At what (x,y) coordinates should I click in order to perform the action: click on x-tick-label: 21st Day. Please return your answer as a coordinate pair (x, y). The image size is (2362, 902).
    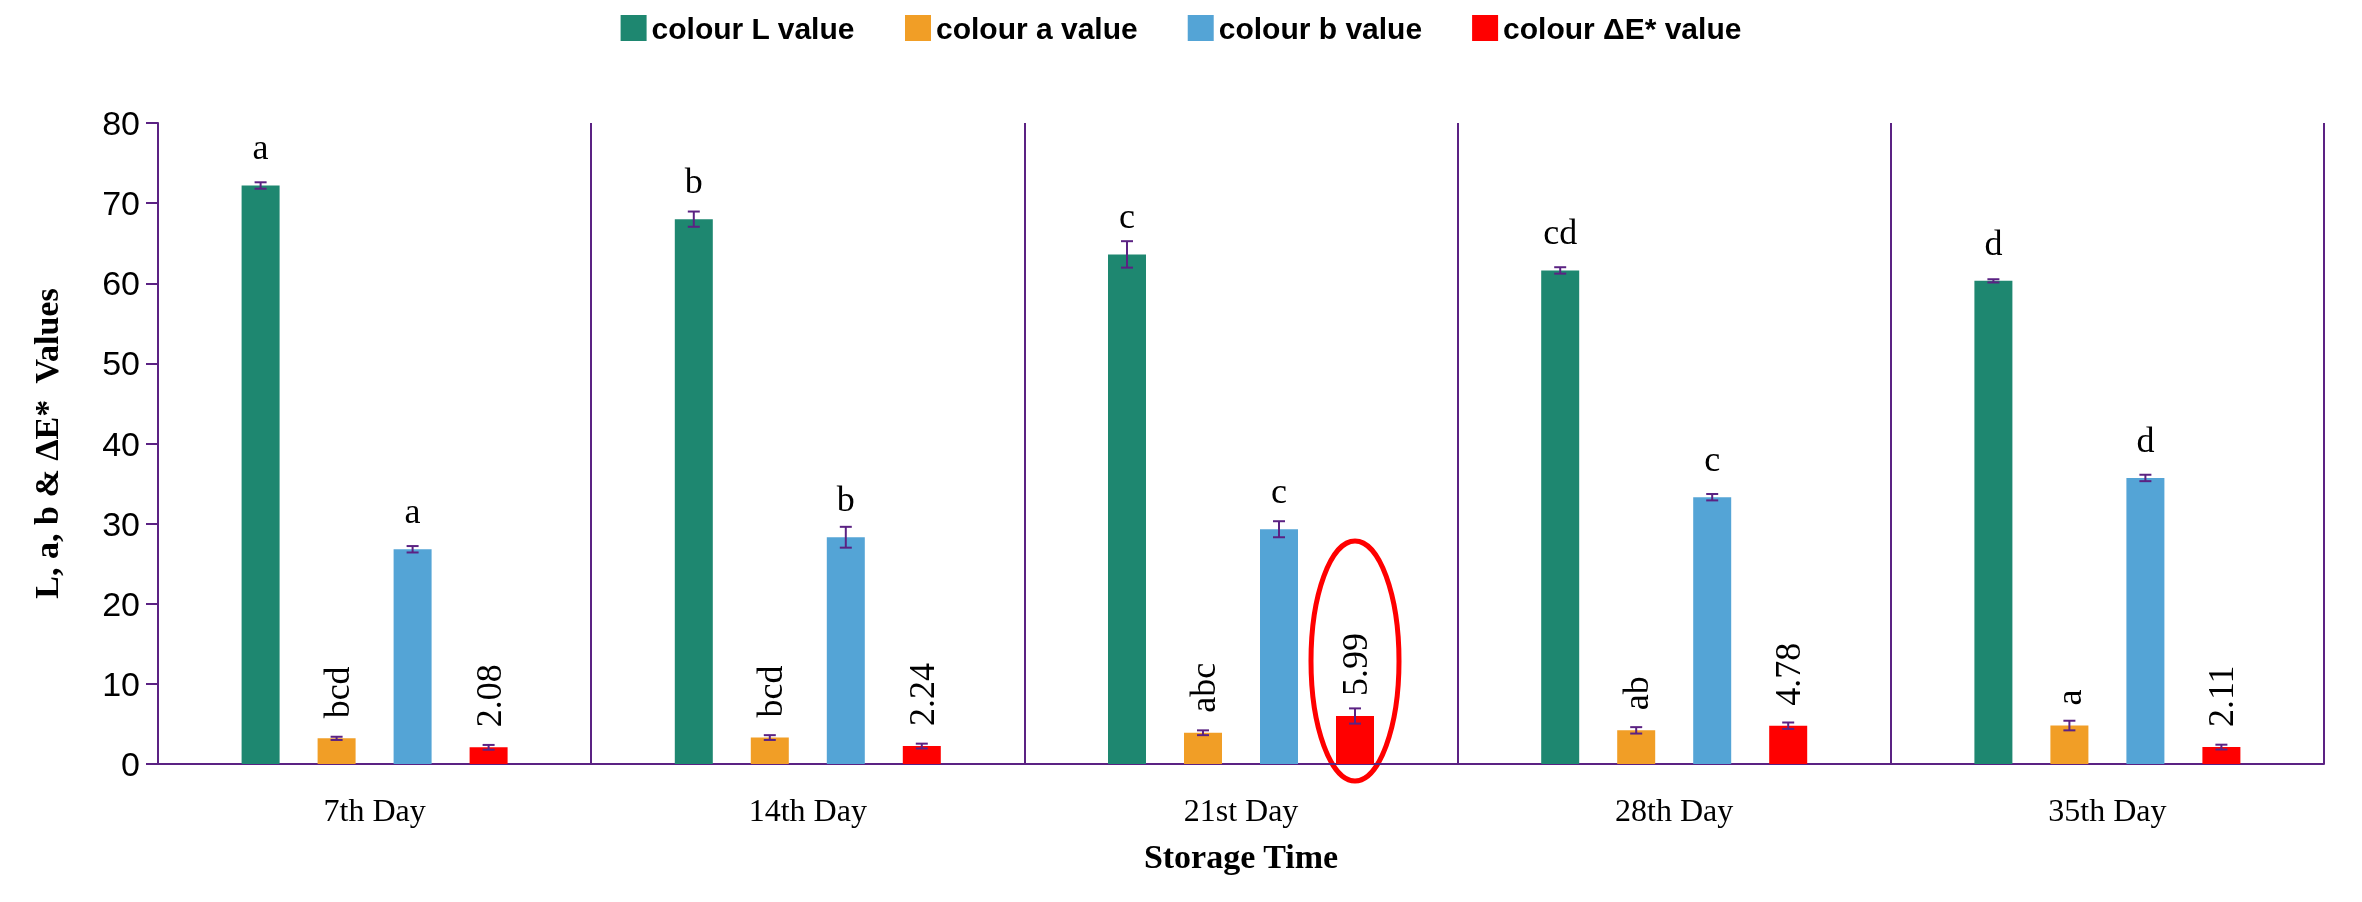
    Looking at the image, I should click on (1241, 810).